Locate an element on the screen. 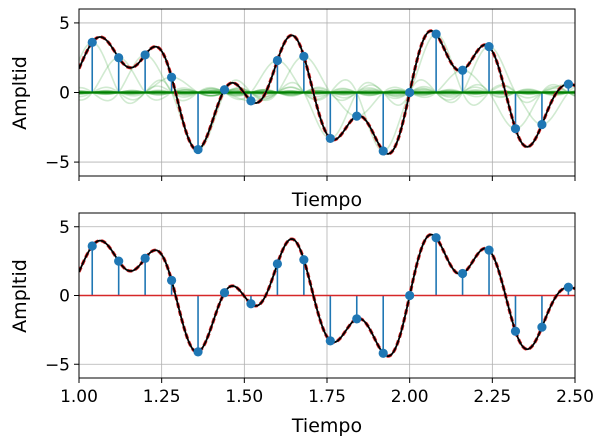 The height and width of the screenshot is (447, 608). bottom-y-tick-label: 5 is located at coordinates (64, 228).